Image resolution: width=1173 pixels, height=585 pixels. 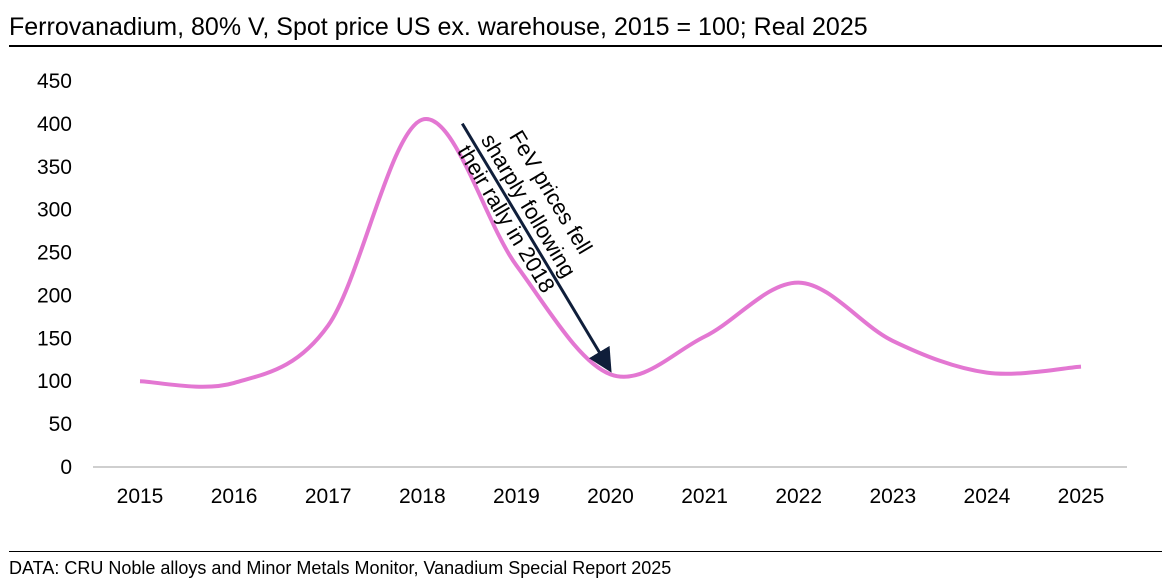 What do you see at coordinates (54, 81) in the screenshot?
I see `y-tick-label: 450` at bounding box center [54, 81].